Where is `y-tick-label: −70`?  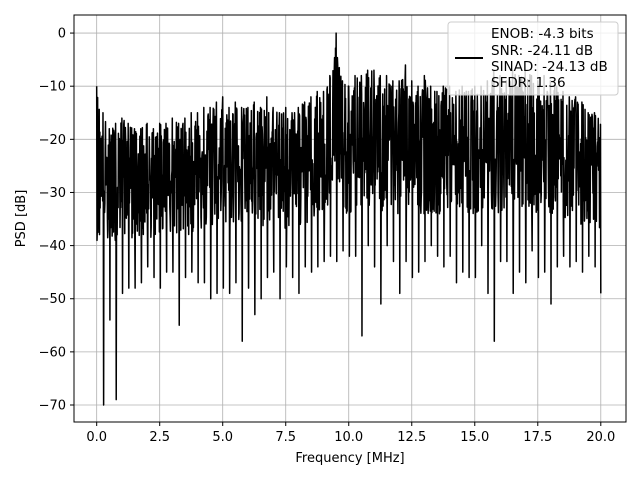
y-tick-label: −70 is located at coordinates (52, 405).